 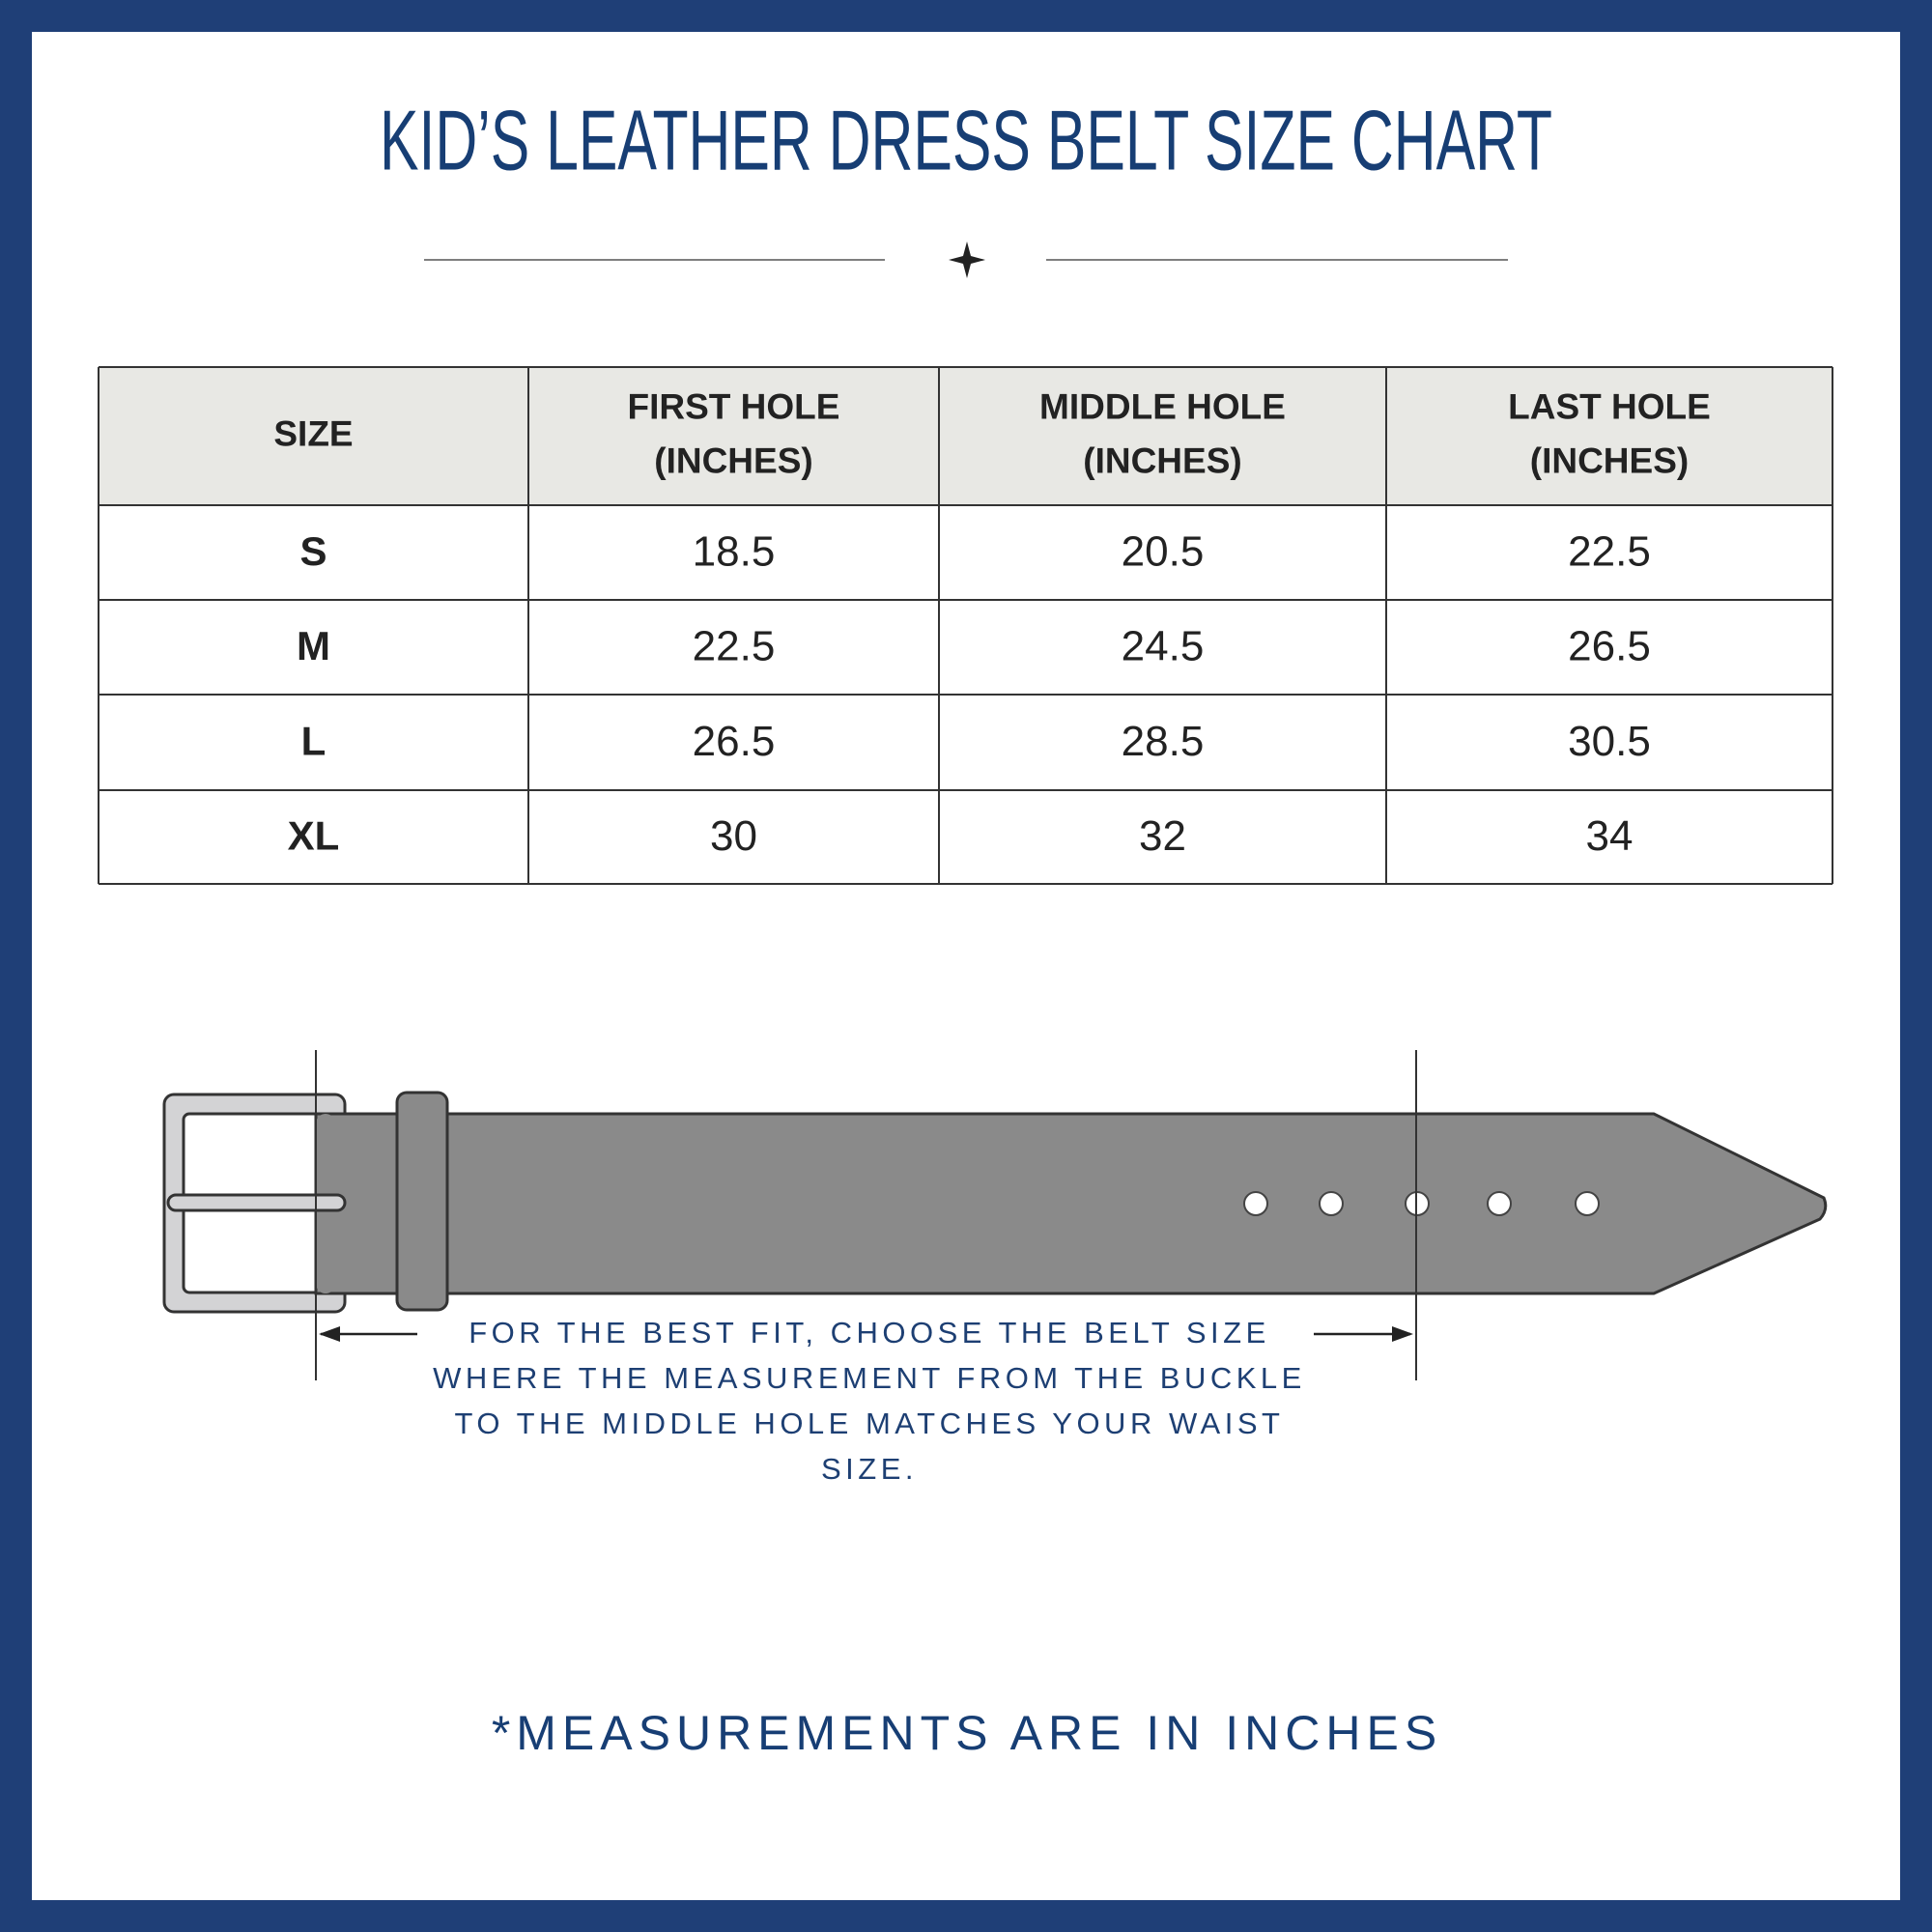 I want to click on column-header: FIRST HOLE, so click(x=734, y=406).